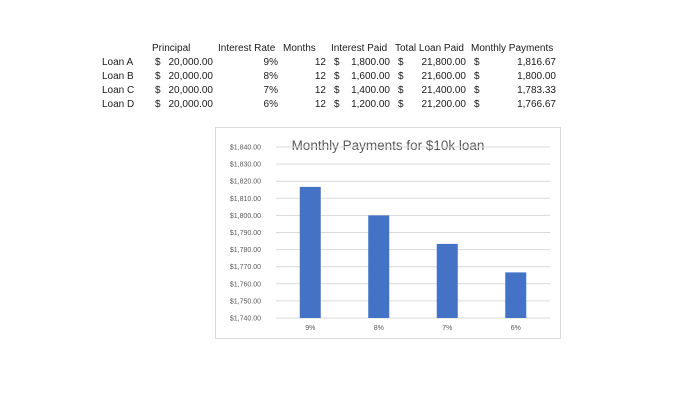 This screenshot has height=418, width=686. Describe the element at coordinates (270, 62) in the screenshot. I see `rate-cell: 9%` at that location.